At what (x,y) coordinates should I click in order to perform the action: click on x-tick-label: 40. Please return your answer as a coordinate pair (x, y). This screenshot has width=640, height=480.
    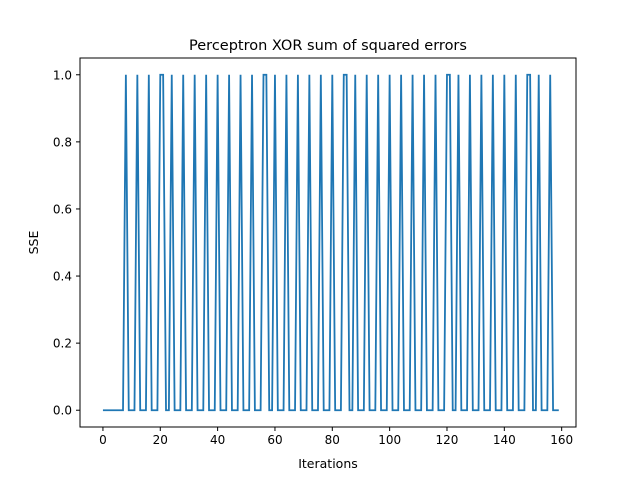
    Looking at the image, I should click on (217, 440).